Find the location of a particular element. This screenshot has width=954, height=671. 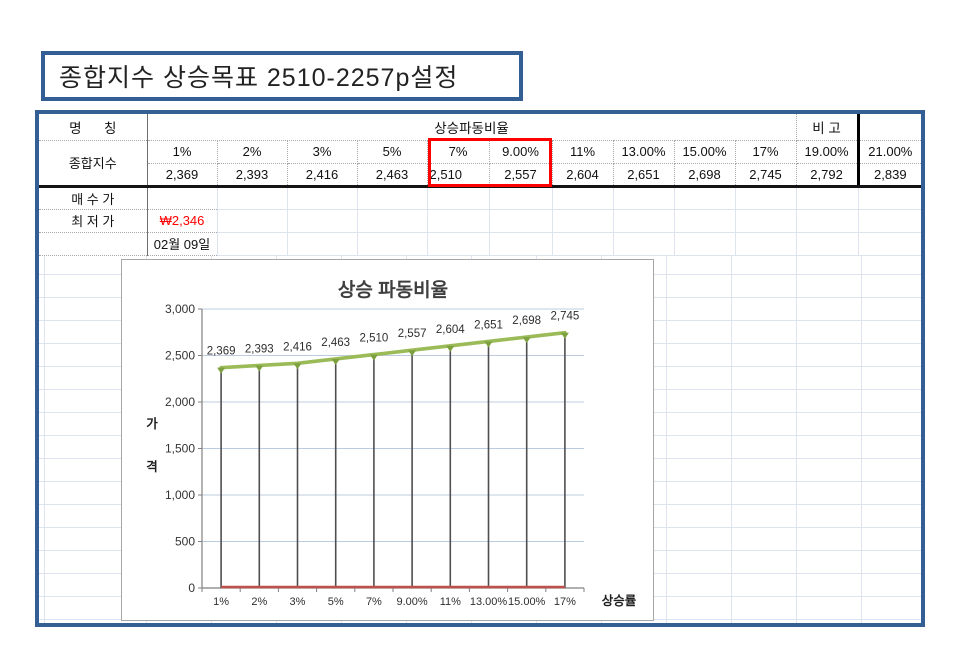

percent-cell: 13.00% is located at coordinates (643, 151).